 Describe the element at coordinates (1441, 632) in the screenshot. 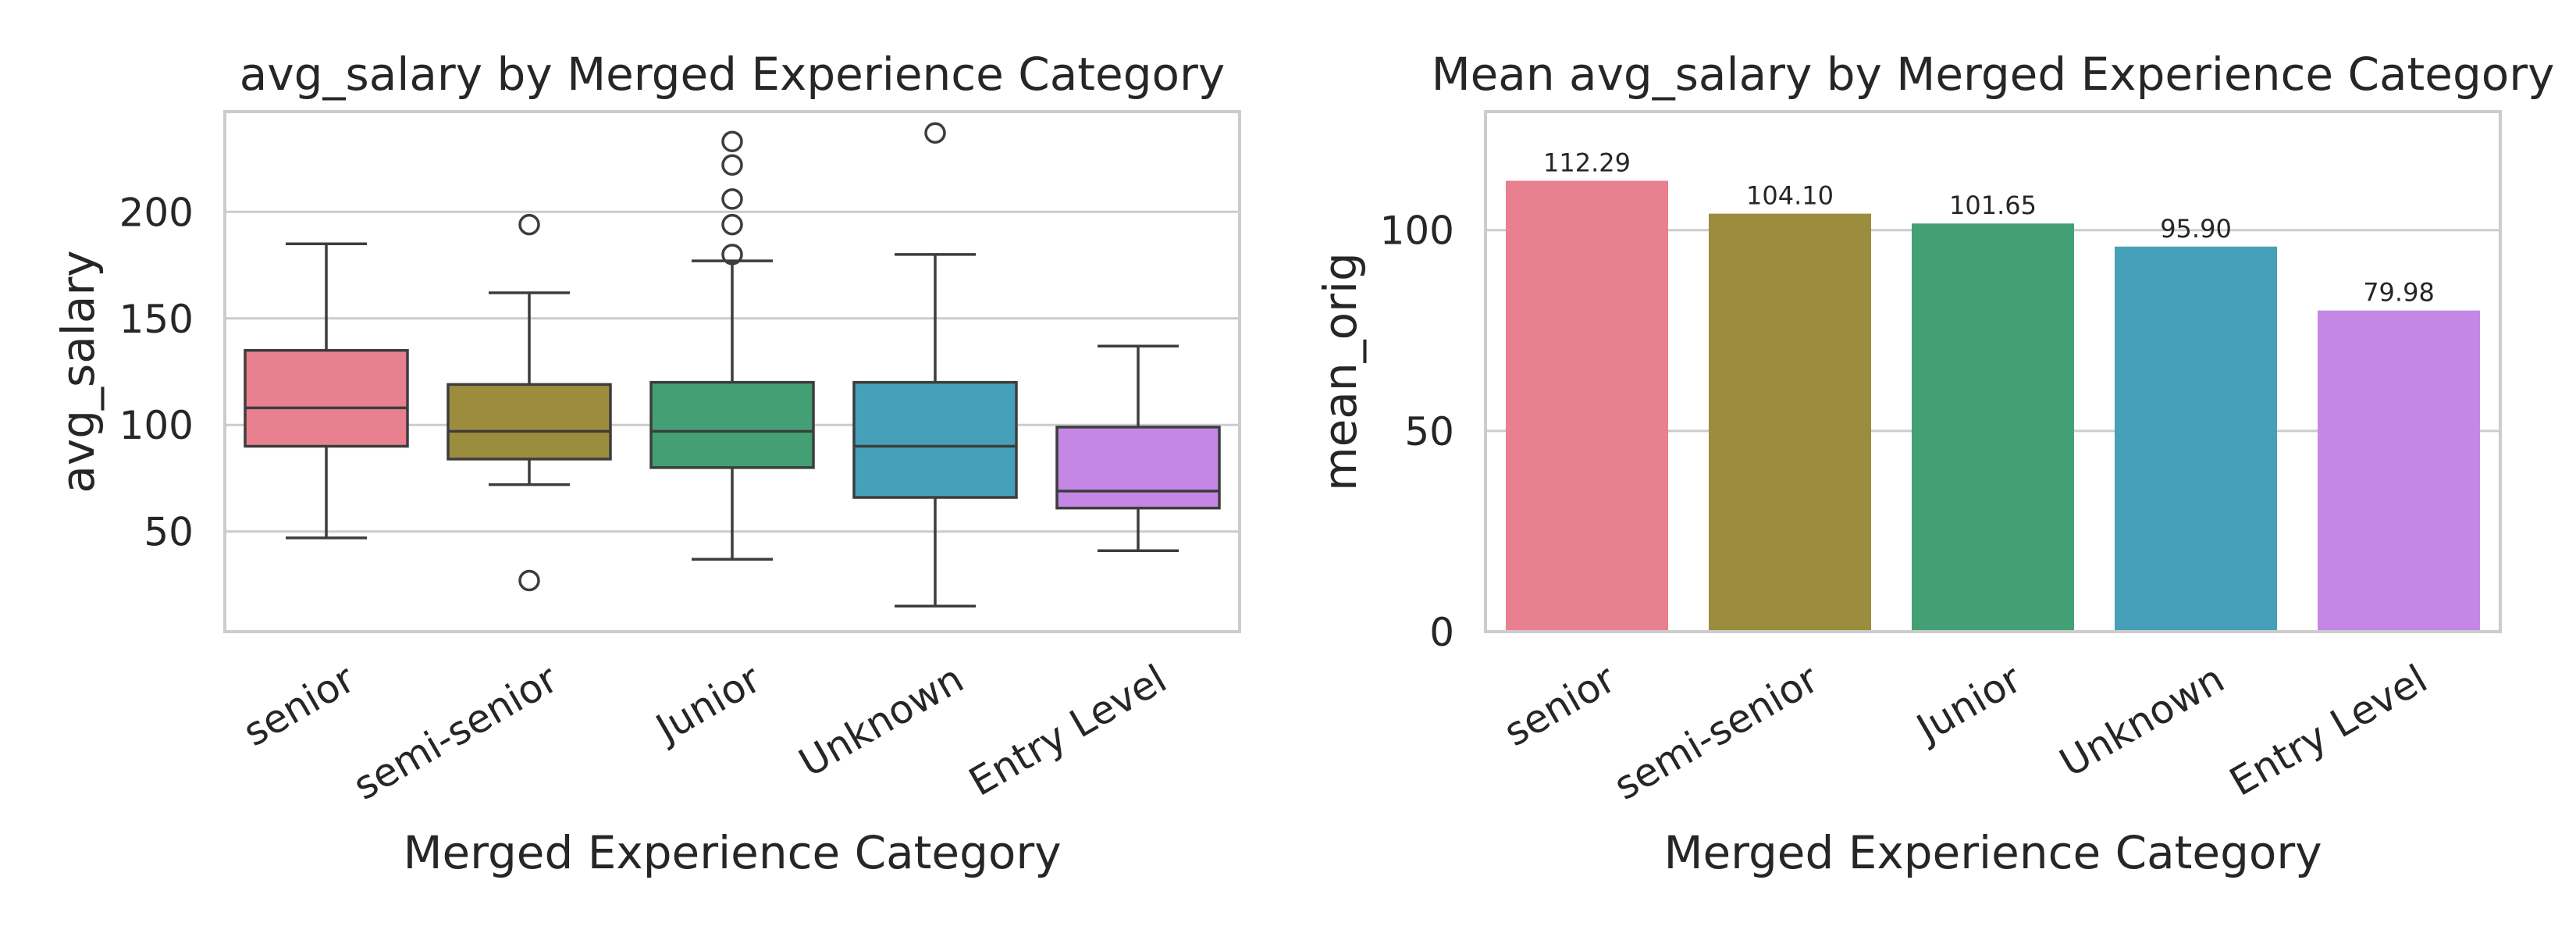

I see `barchart-y-tick-label: 0` at that location.